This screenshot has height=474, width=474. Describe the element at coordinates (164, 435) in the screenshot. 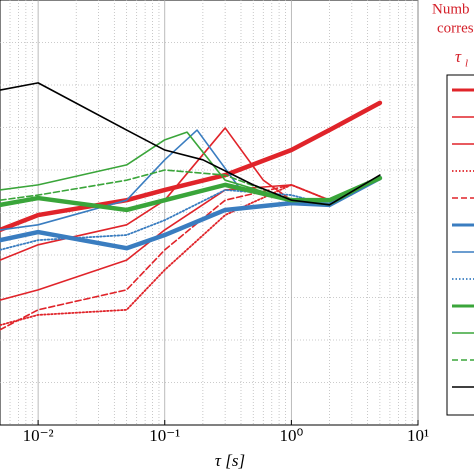

I see `x-tick-label: 10⁻¹` at that location.